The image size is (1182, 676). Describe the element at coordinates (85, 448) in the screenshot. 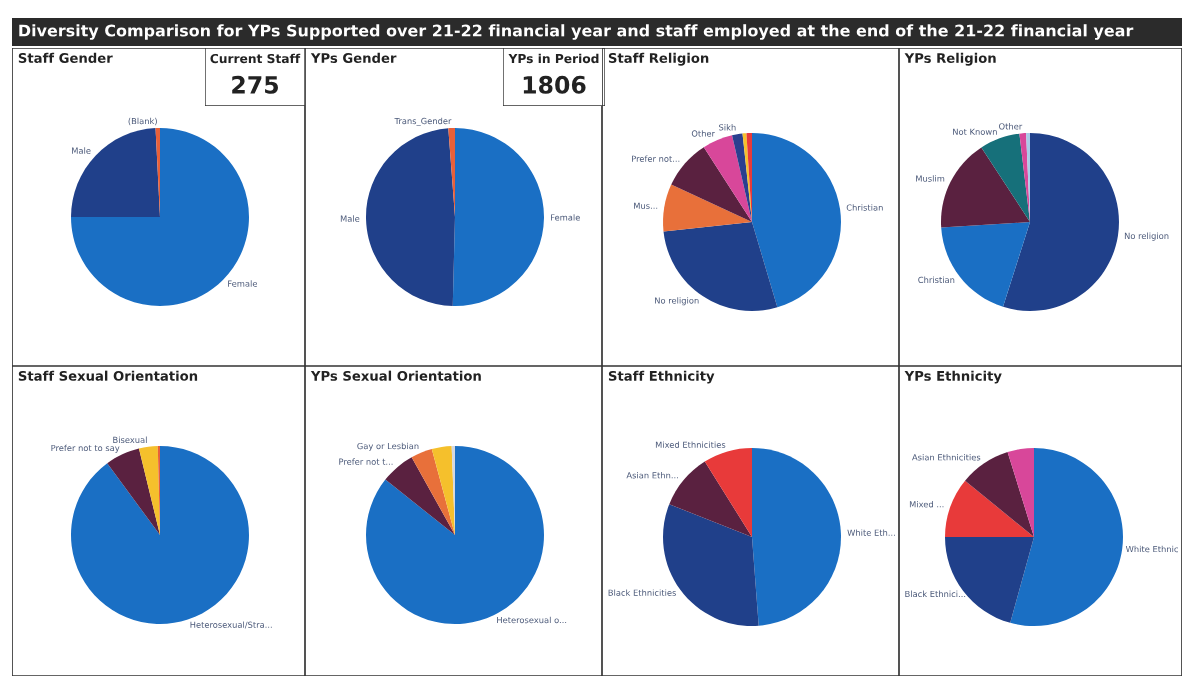

I see `slice-label: Prefer not to say` at that location.